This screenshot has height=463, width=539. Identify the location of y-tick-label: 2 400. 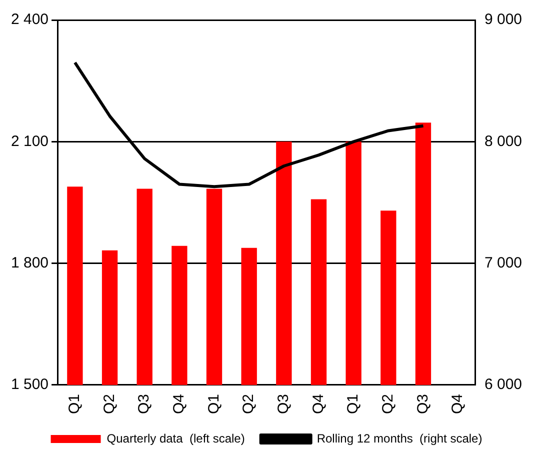
(29, 19).